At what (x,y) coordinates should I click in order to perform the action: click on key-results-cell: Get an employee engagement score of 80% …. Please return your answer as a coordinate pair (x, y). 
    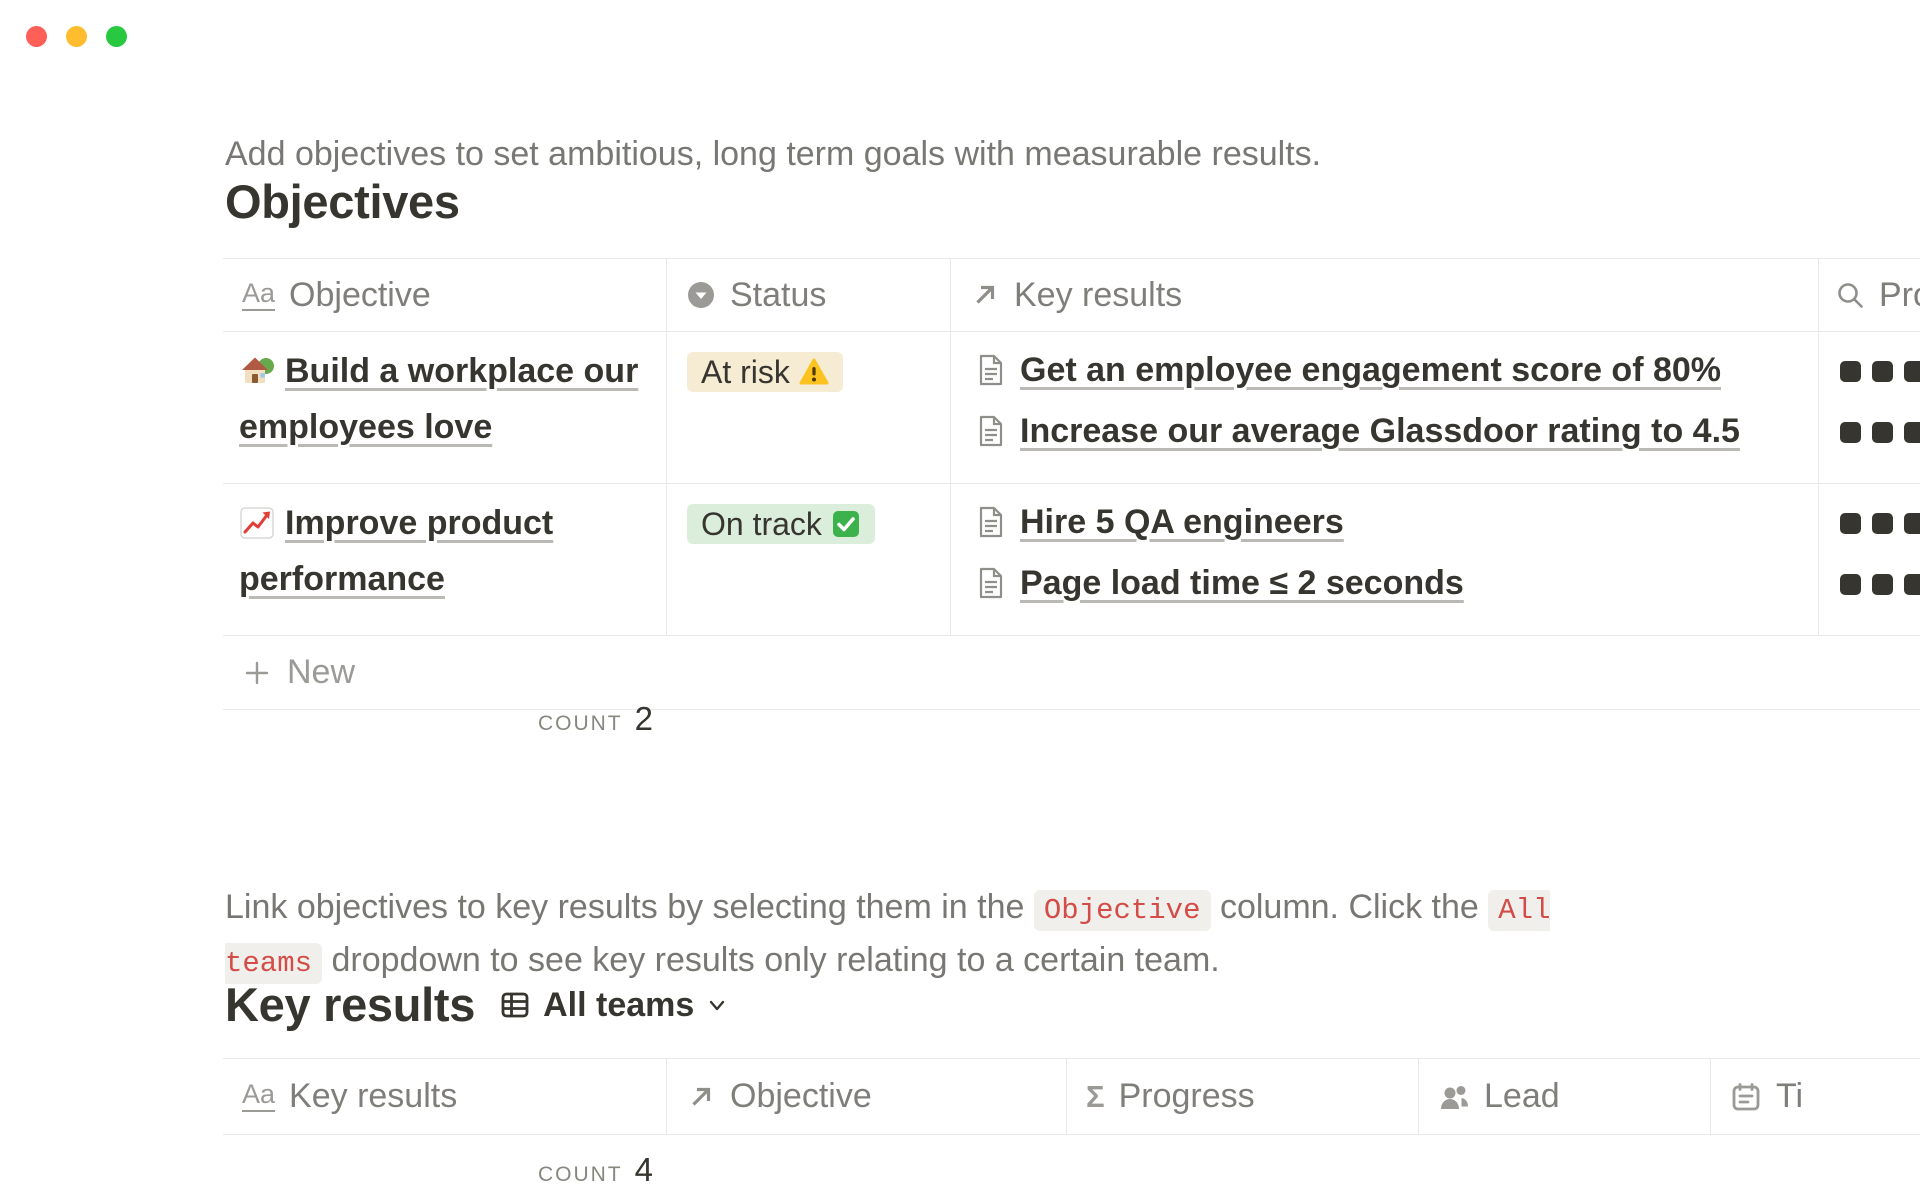
    Looking at the image, I should click on (1385, 407).